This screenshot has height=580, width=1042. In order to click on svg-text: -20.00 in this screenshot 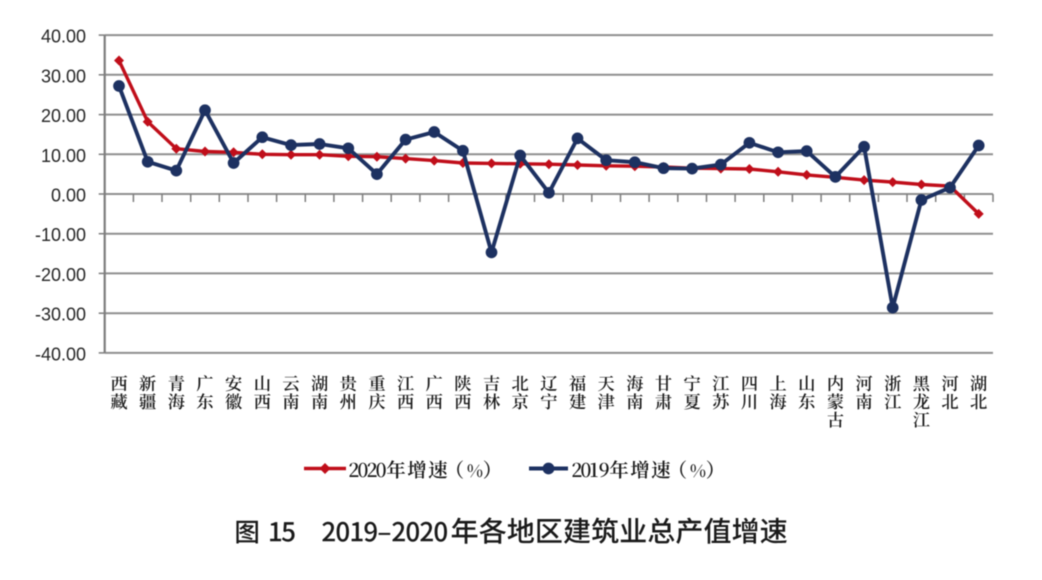, I will do `click(60, 275)`.